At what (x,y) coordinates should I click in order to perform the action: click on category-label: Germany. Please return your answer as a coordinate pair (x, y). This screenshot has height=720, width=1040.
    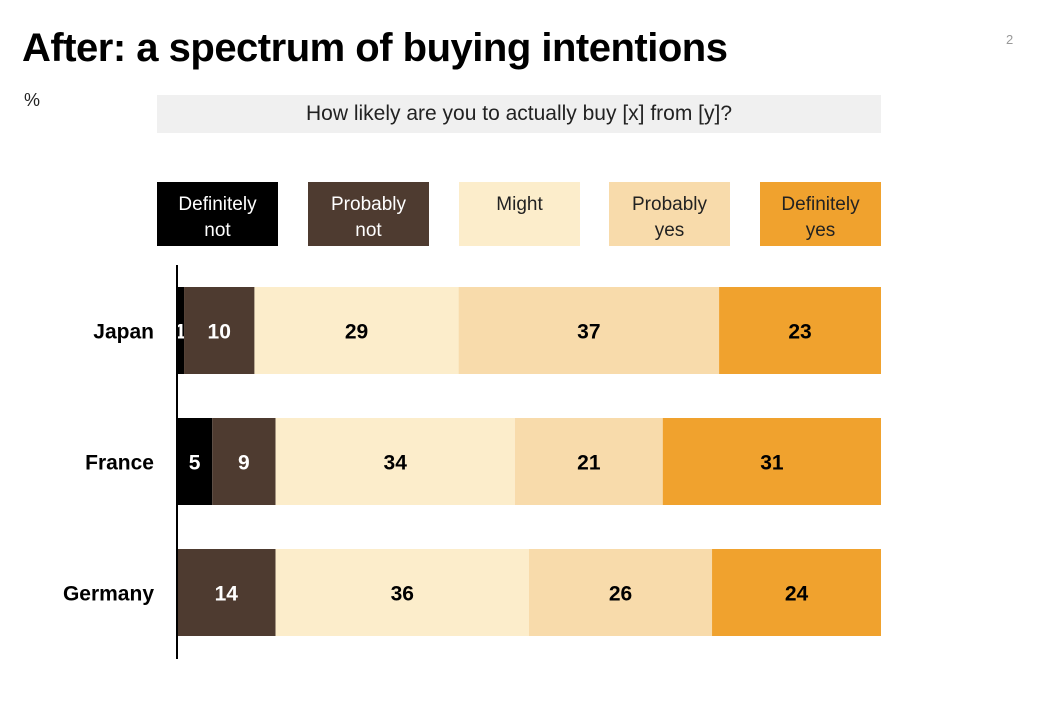
    Looking at the image, I should click on (108, 594).